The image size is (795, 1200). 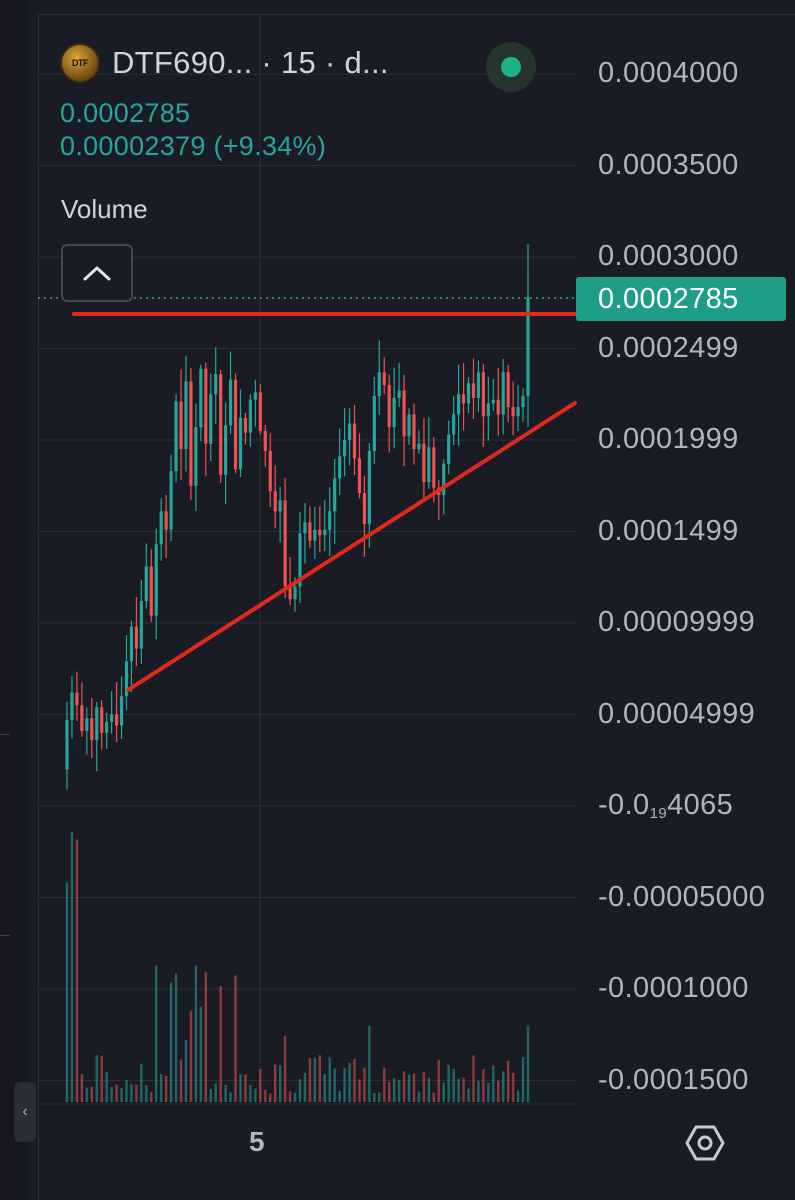 I want to click on chevron-left-icon: ‹, so click(x=25, y=1111).